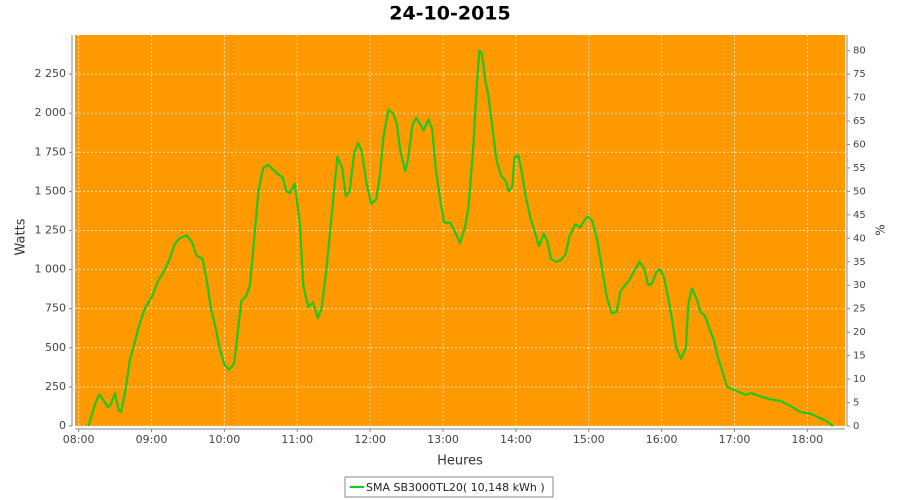 The image size is (900, 500). I want to click on y2-tick-label: 20, so click(859, 332).